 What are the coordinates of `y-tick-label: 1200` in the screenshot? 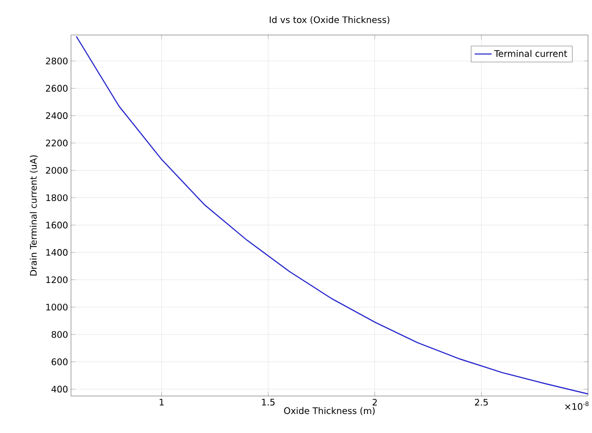 It's located at (57, 280).